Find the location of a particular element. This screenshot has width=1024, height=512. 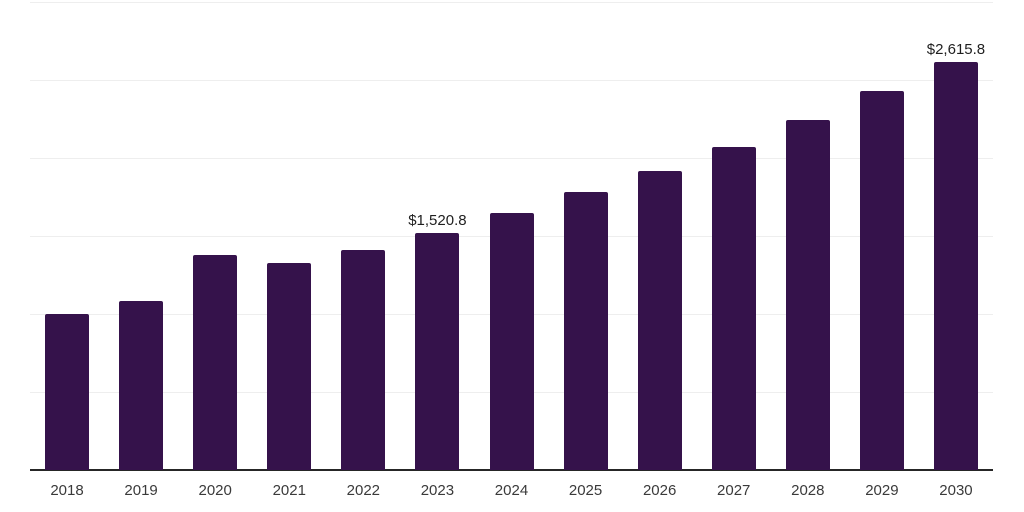

x-axis-line is located at coordinates (511, 470).